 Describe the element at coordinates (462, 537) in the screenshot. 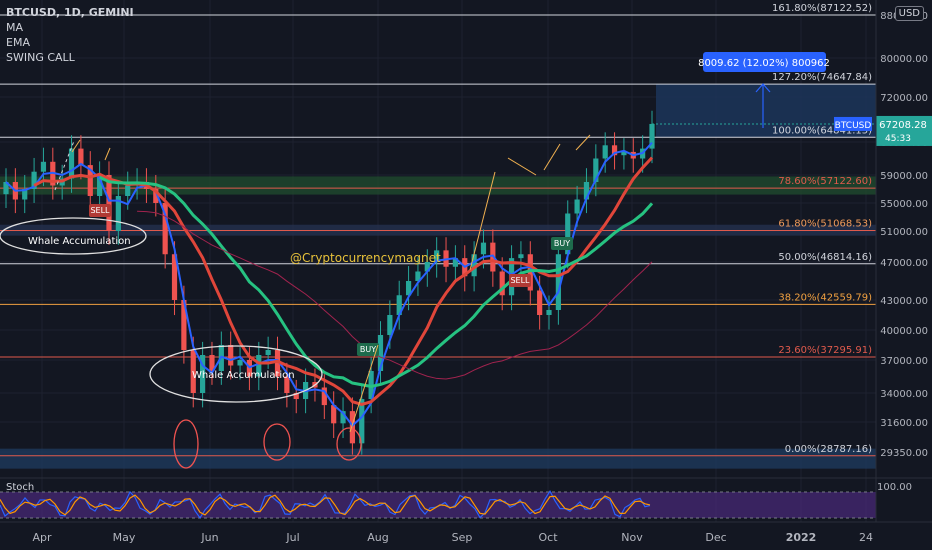

I see `time-label-5: Sep` at that location.